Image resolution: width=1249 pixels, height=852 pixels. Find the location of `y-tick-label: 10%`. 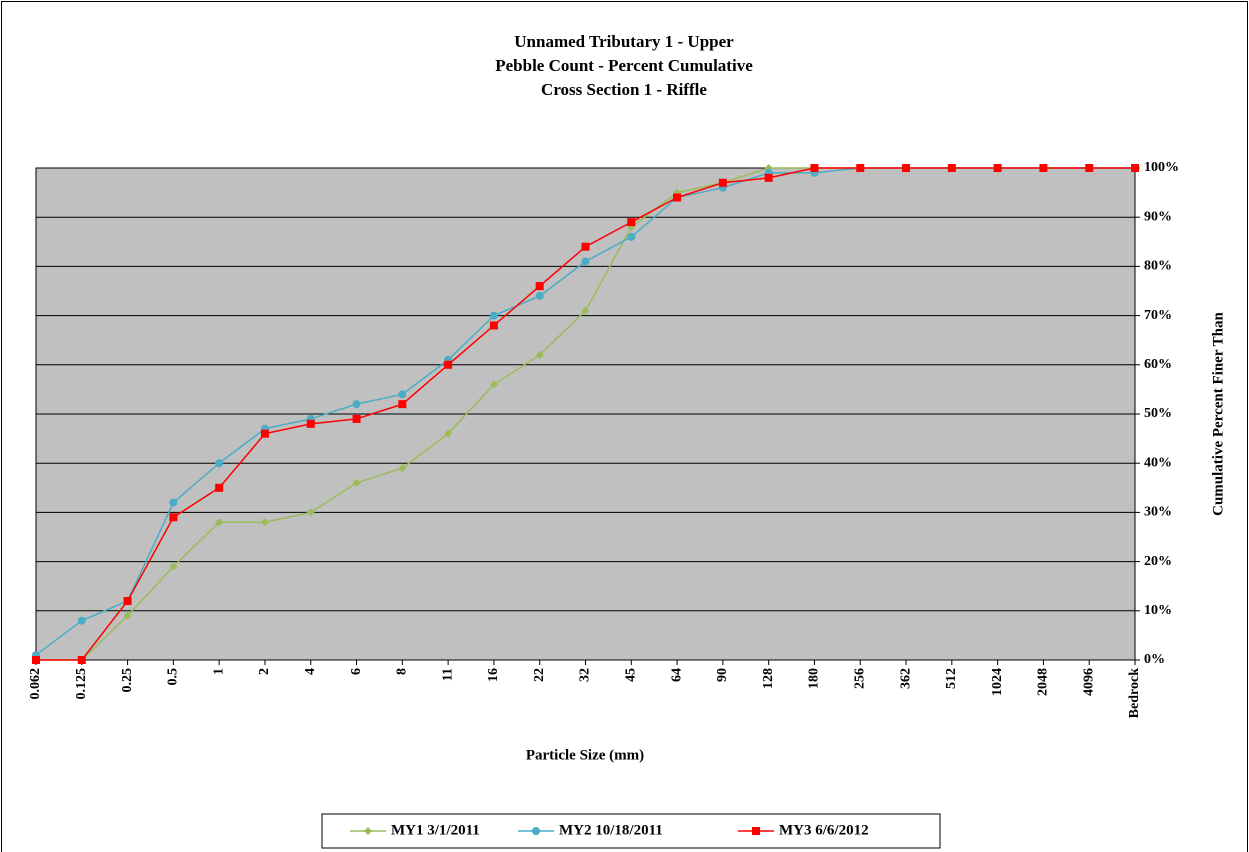

y-tick-label: 10% is located at coordinates (1158, 610).